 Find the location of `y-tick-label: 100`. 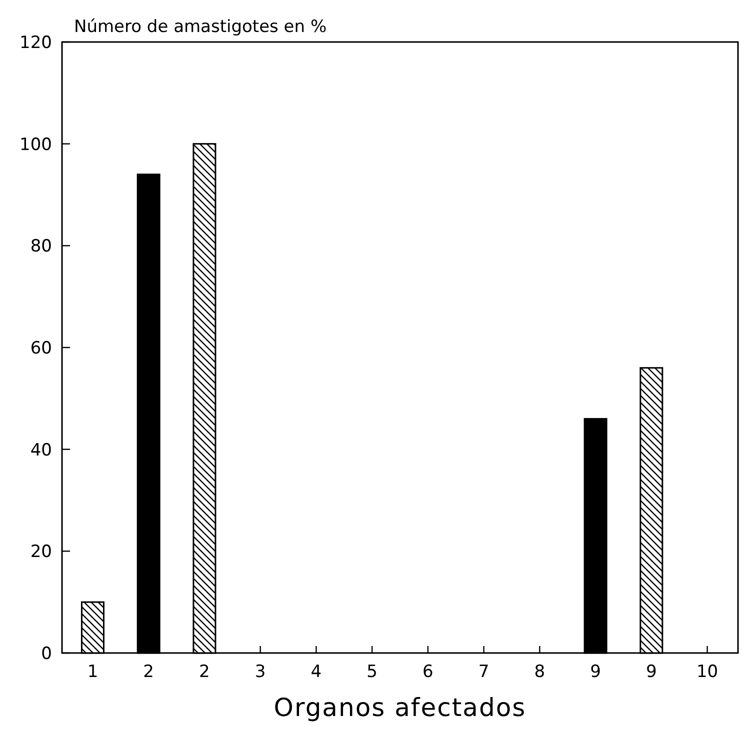

y-tick-label: 100 is located at coordinates (36, 144).